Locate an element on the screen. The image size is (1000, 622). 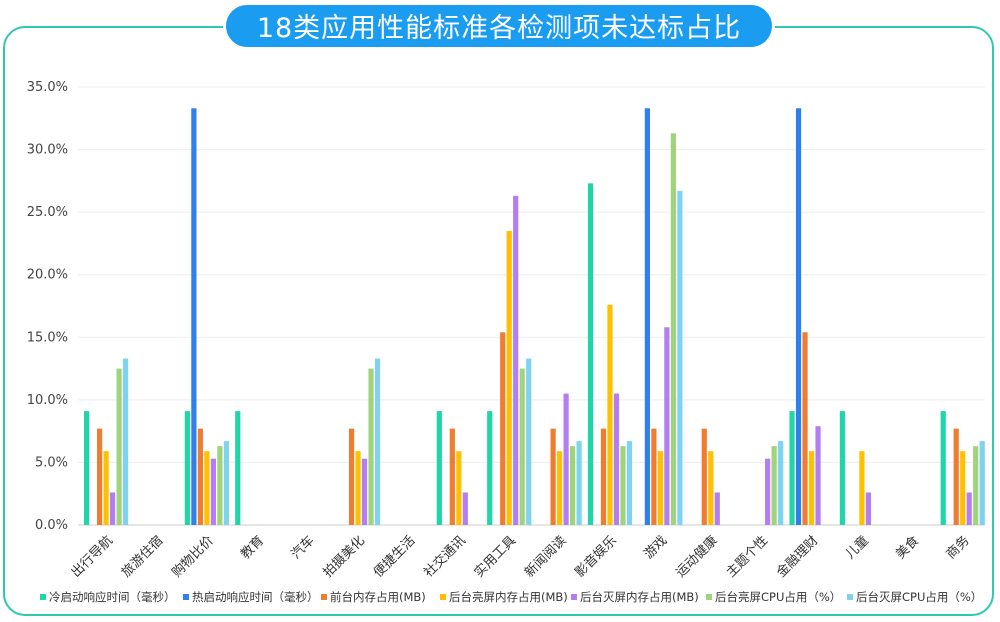
y-tick-label: 30.0% is located at coordinates (47, 150).